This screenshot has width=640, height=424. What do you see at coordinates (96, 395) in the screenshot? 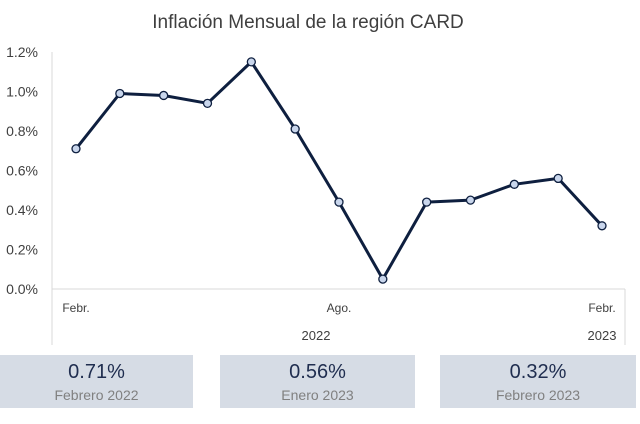
I see `kpi-label: Febrero 2022` at bounding box center [96, 395].